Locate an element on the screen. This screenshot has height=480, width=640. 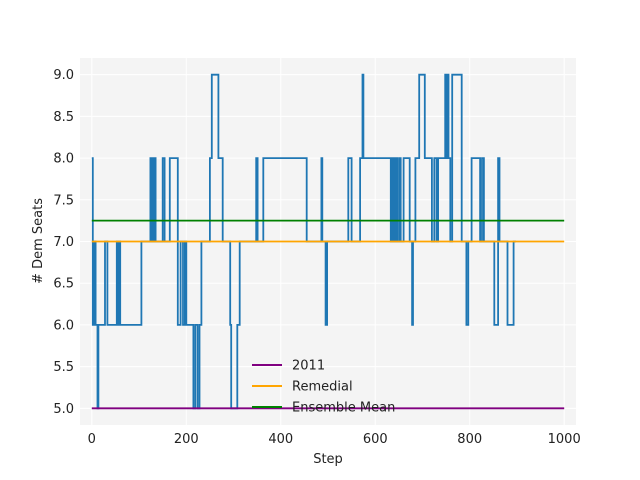
x-tick-label: 400 is located at coordinates (280, 439).